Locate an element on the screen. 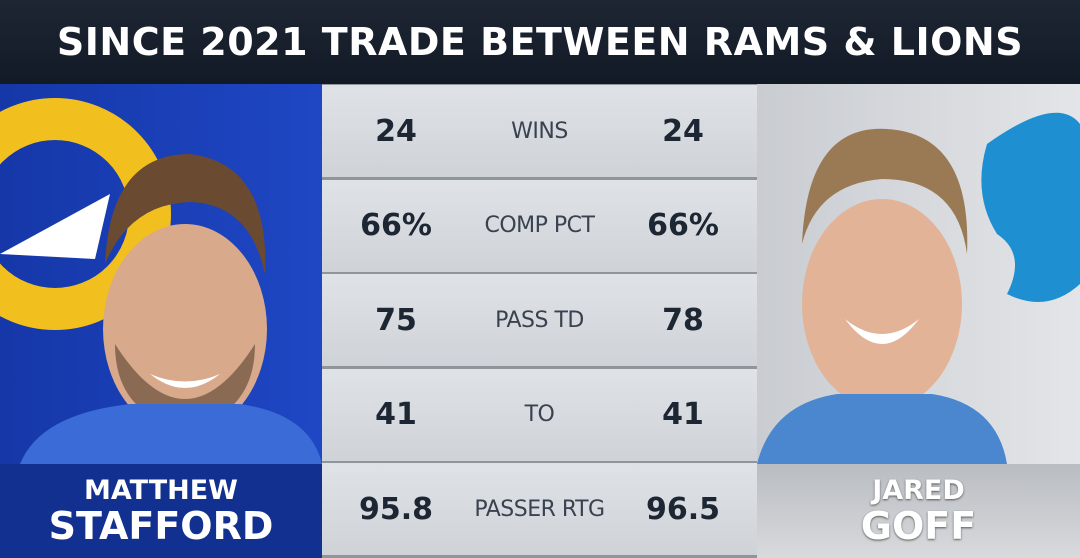 The height and width of the screenshot is (558, 1080). stat-label: WINS is located at coordinates (539, 131).